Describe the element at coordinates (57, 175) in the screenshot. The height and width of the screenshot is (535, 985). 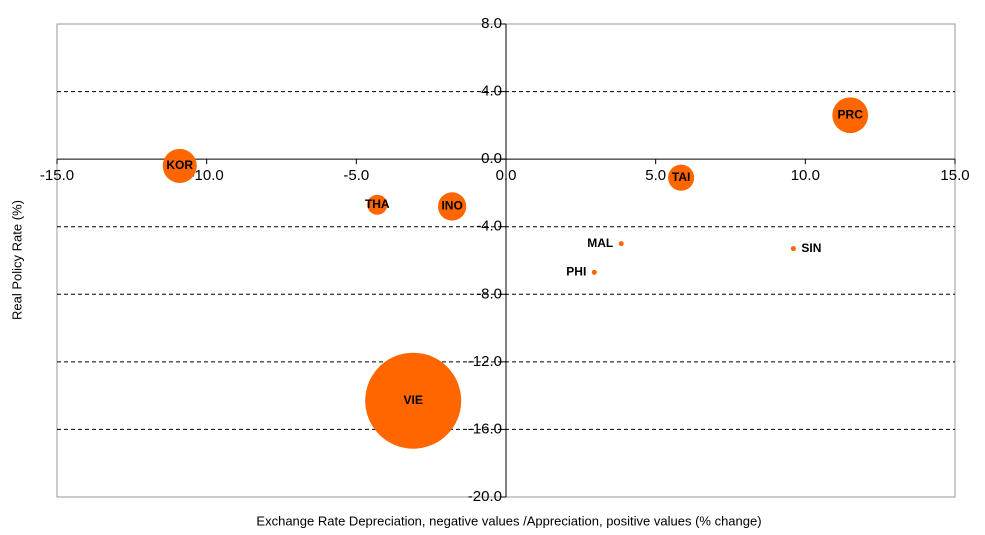
I see `x-tick-label: -15.0` at that location.